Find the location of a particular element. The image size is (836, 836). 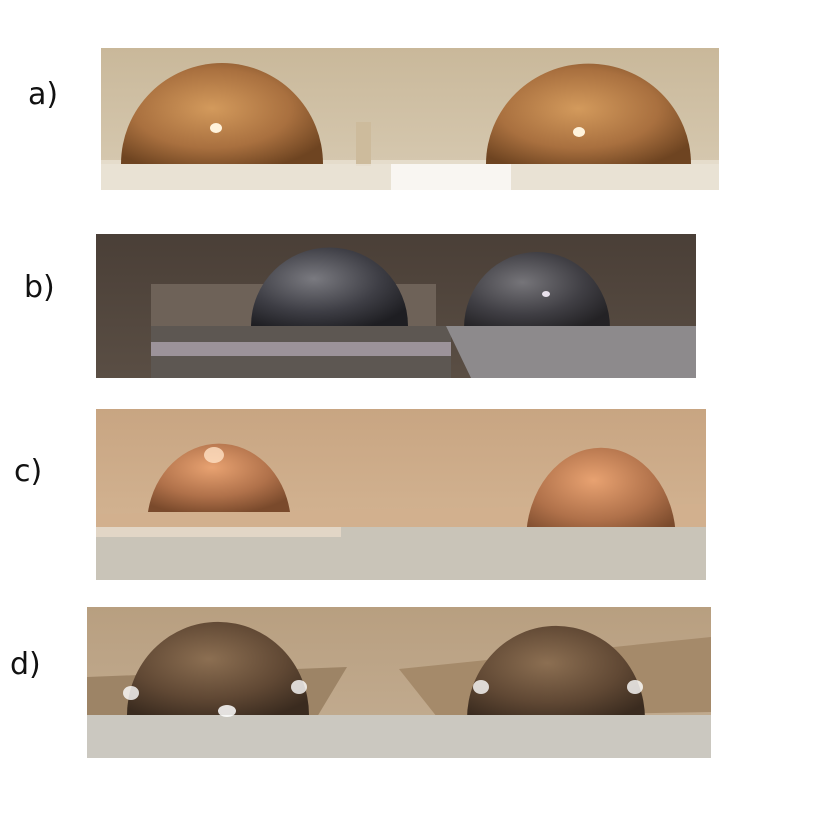

panel-b-photo is located at coordinates (396, 306).